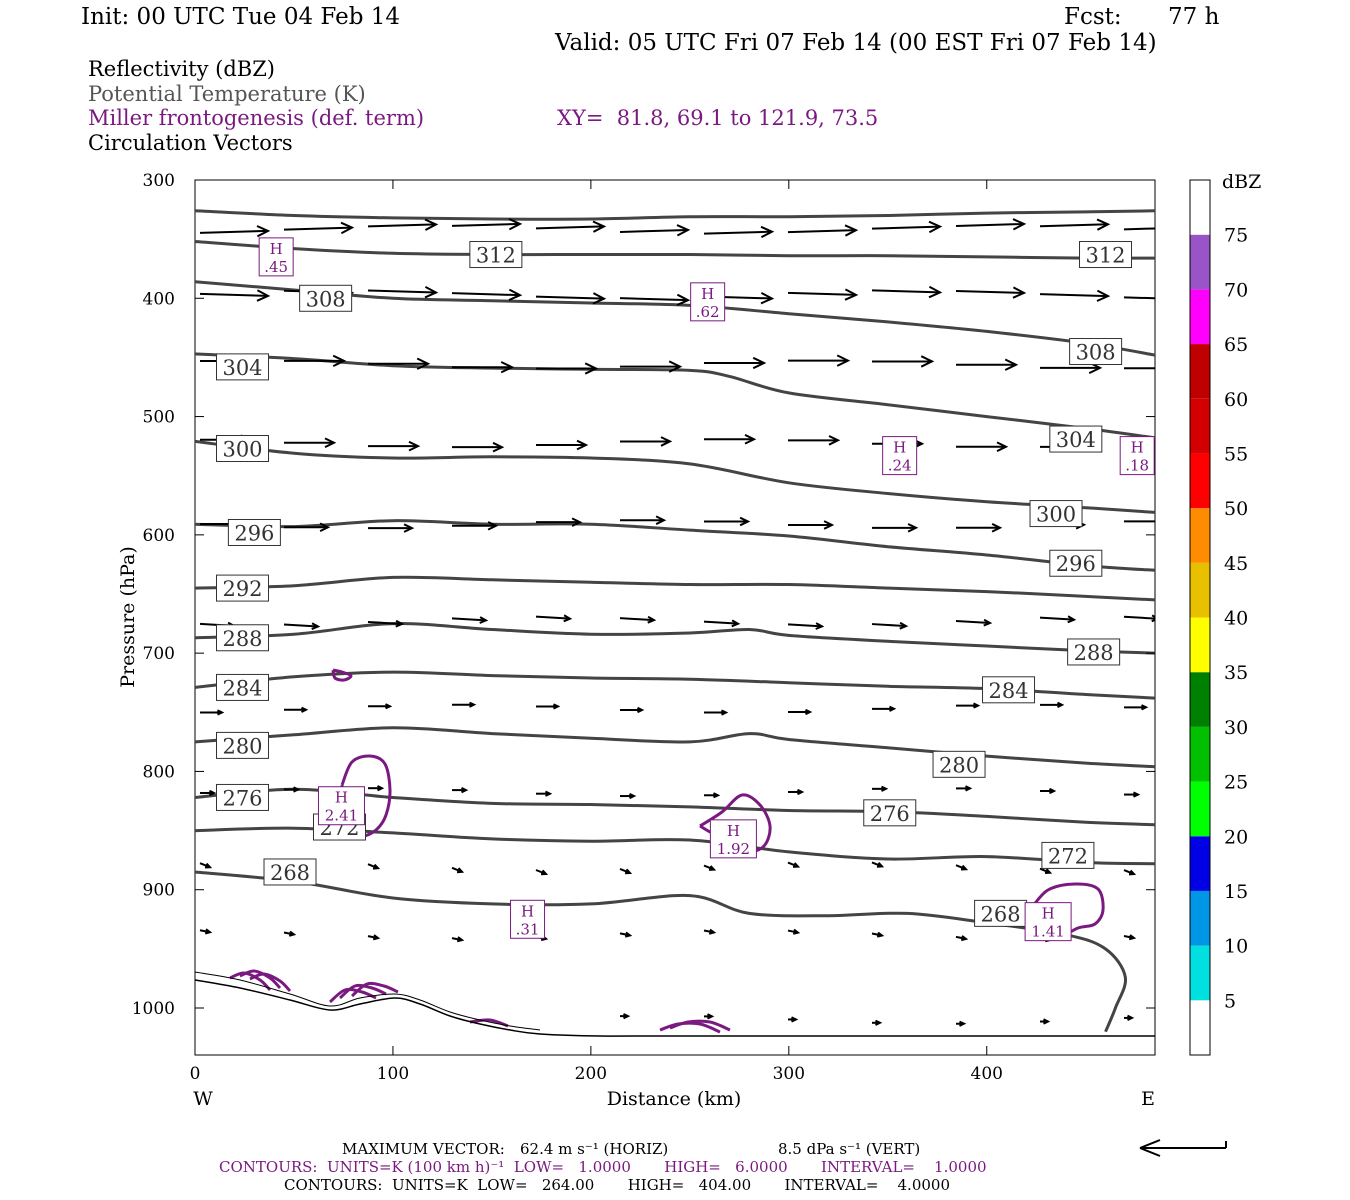  What do you see at coordinates (591, 1074) in the screenshot?
I see `x-tick-label: 200` at bounding box center [591, 1074].